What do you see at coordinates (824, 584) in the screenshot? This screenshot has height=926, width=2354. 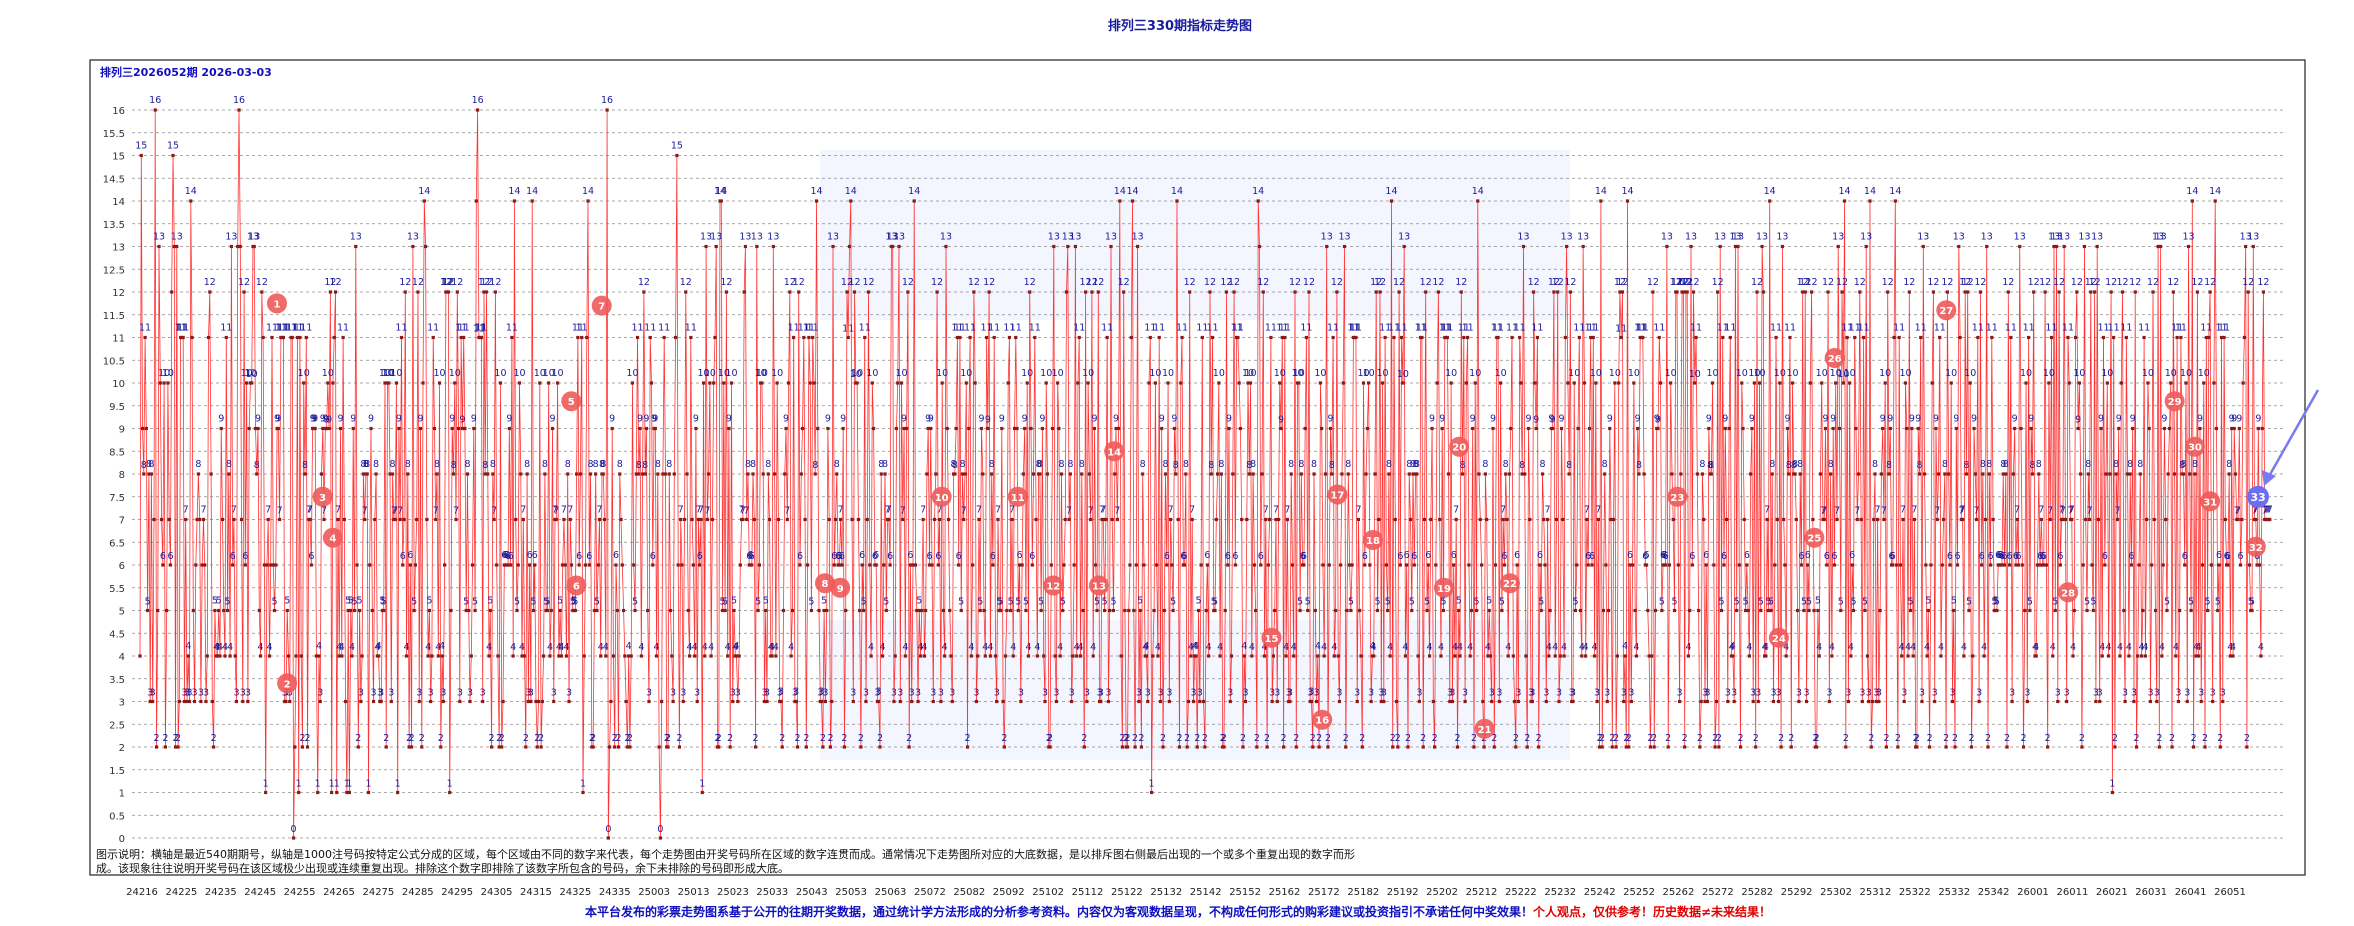 I see `badge-label: 8` at bounding box center [824, 584].